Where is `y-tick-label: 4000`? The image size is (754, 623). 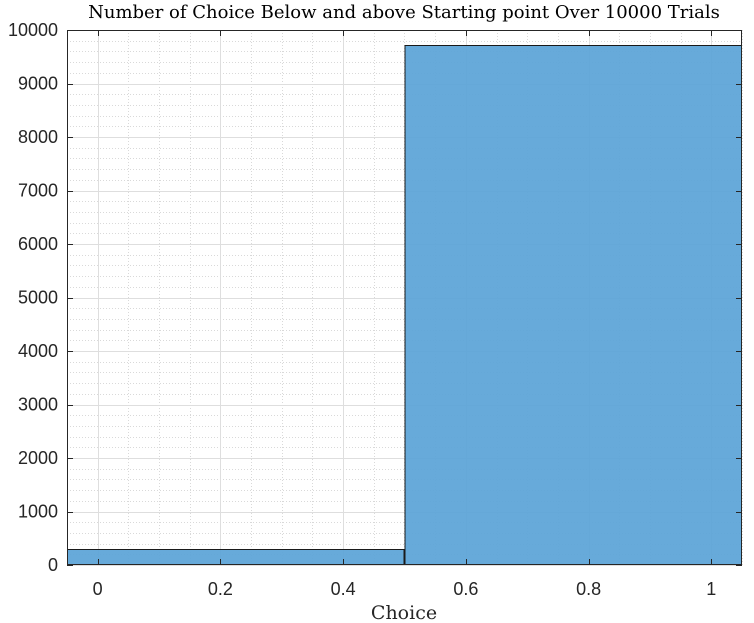
y-tick-label: 4000 is located at coordinates (38, 351).